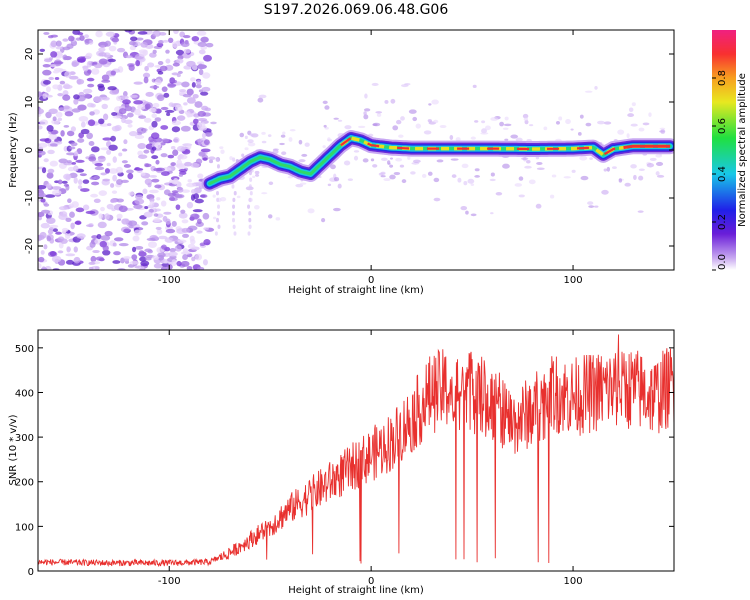 This screenshot has width=750, height=600. I want to click on y-tick-label: 20, so click(29, 54).